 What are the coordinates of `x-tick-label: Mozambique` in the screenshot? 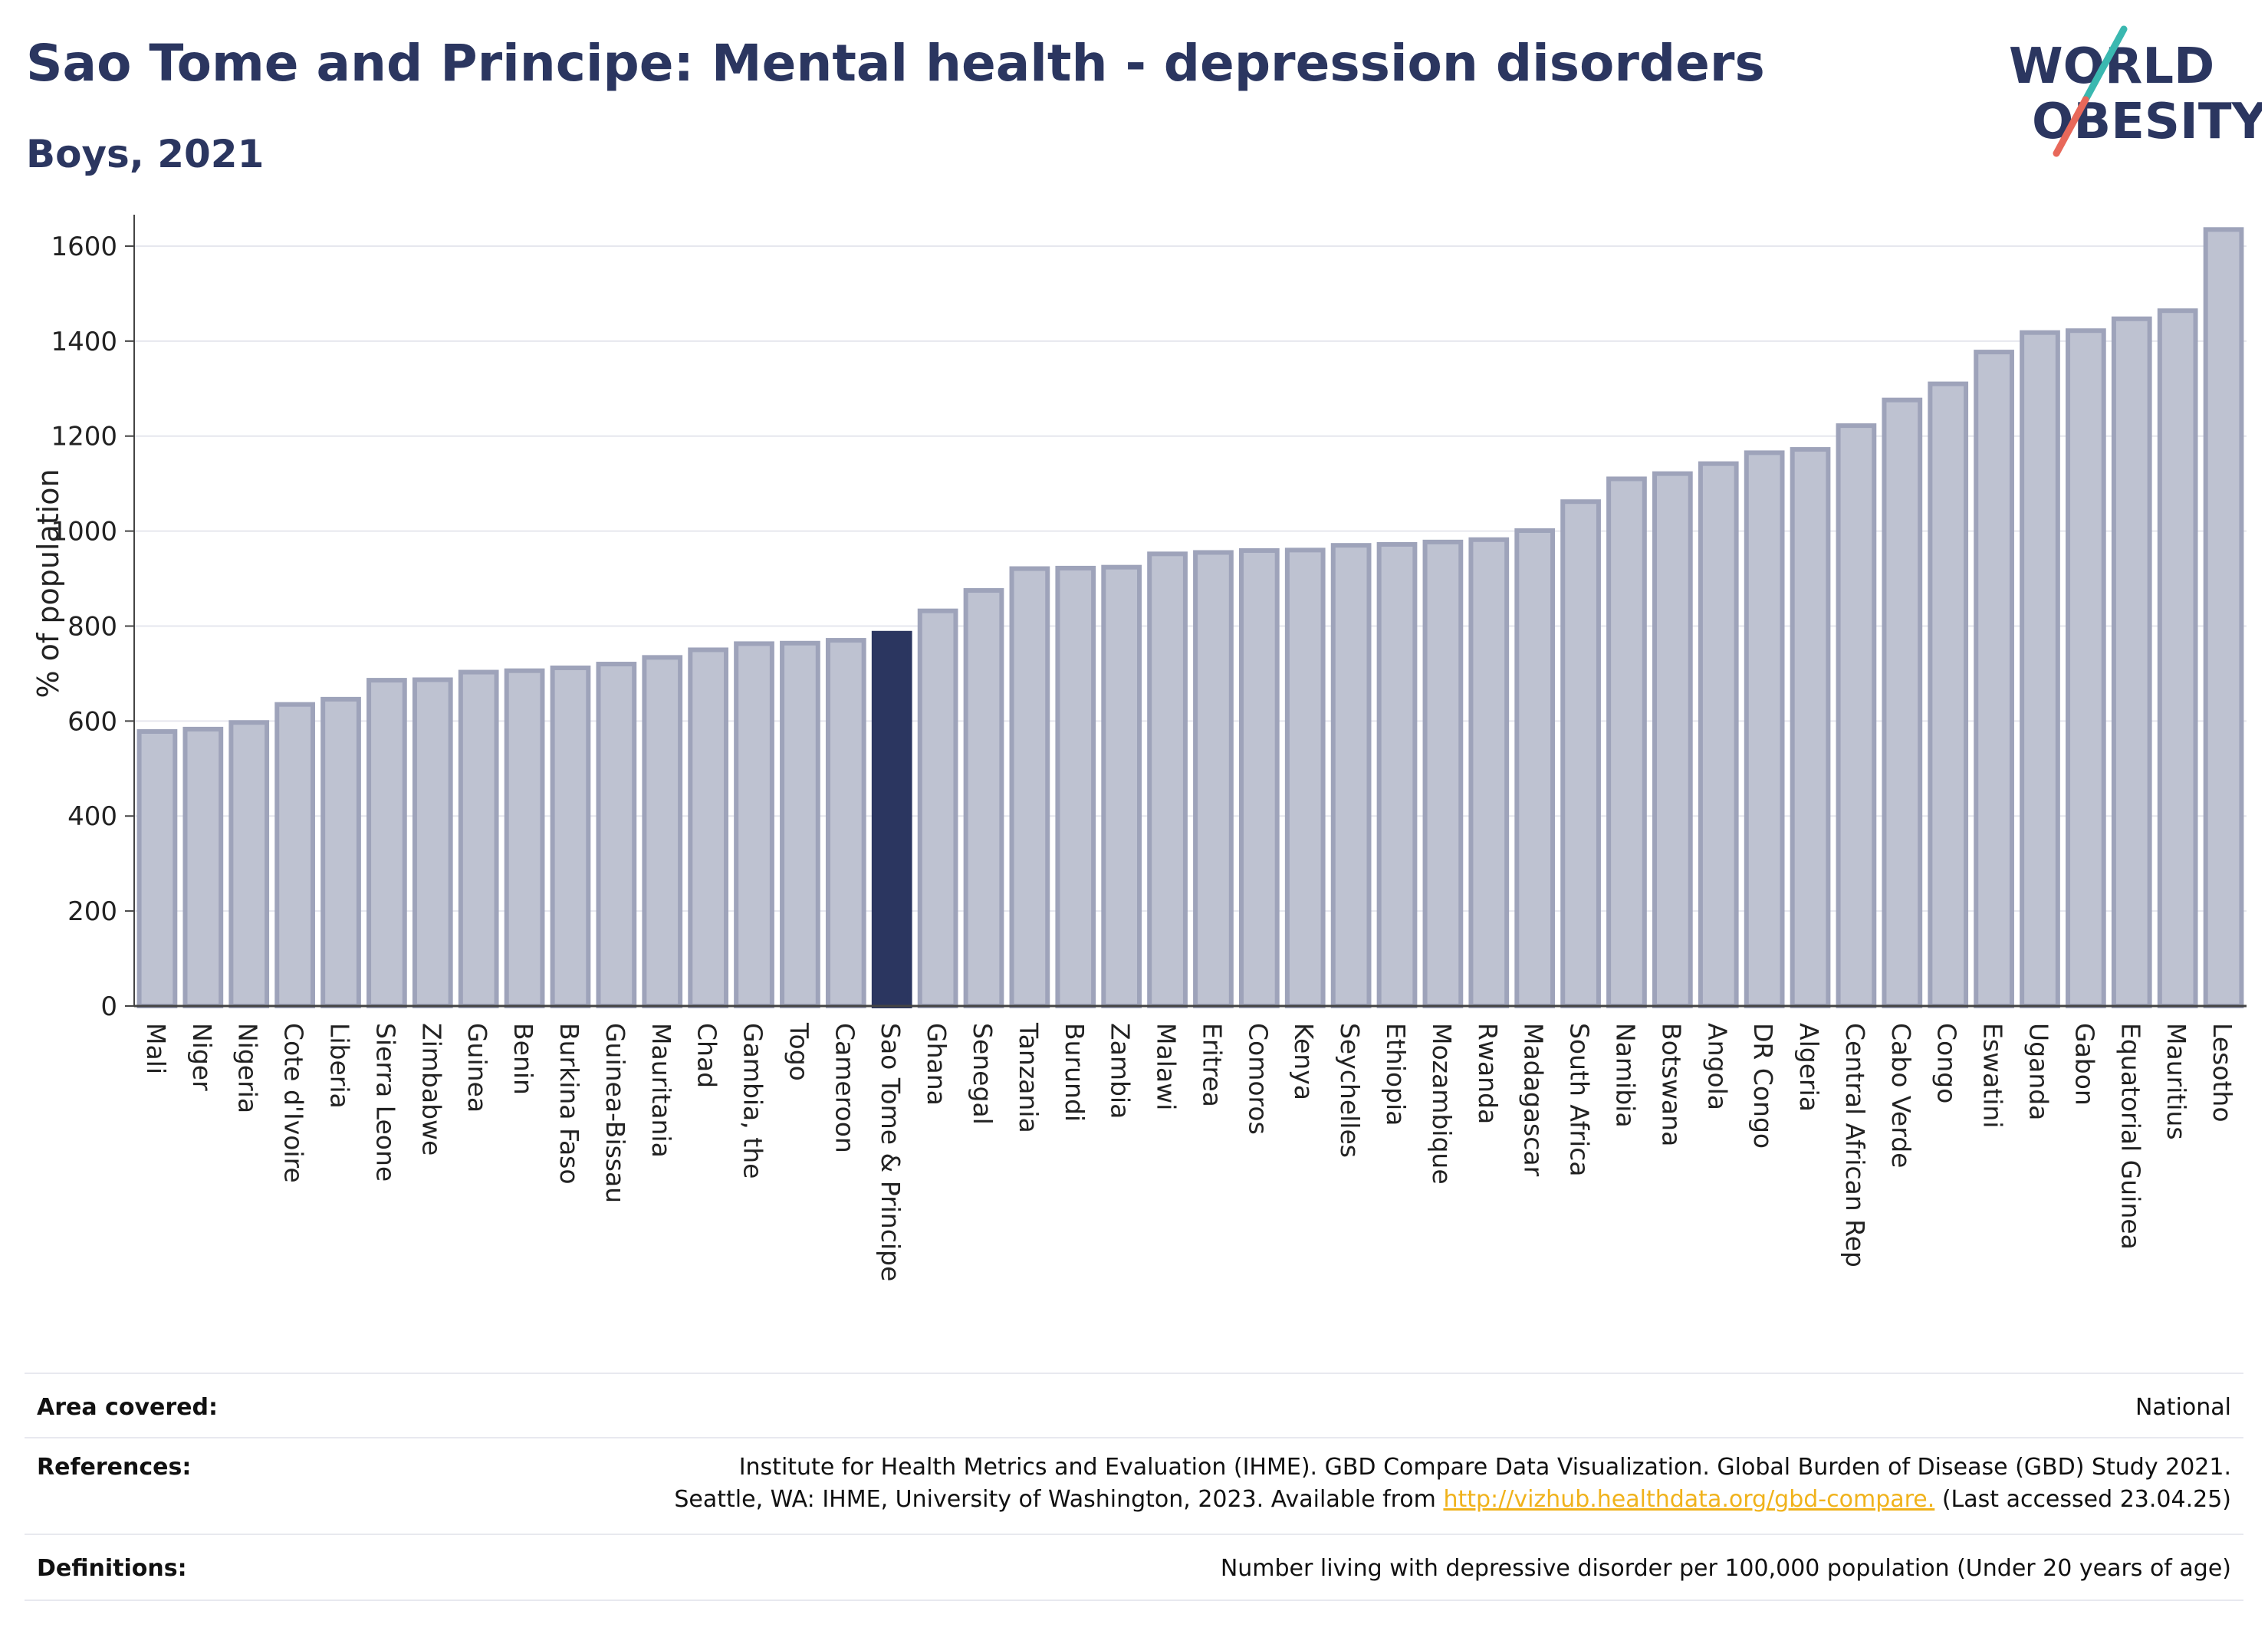 It's located at (1442, 1104).